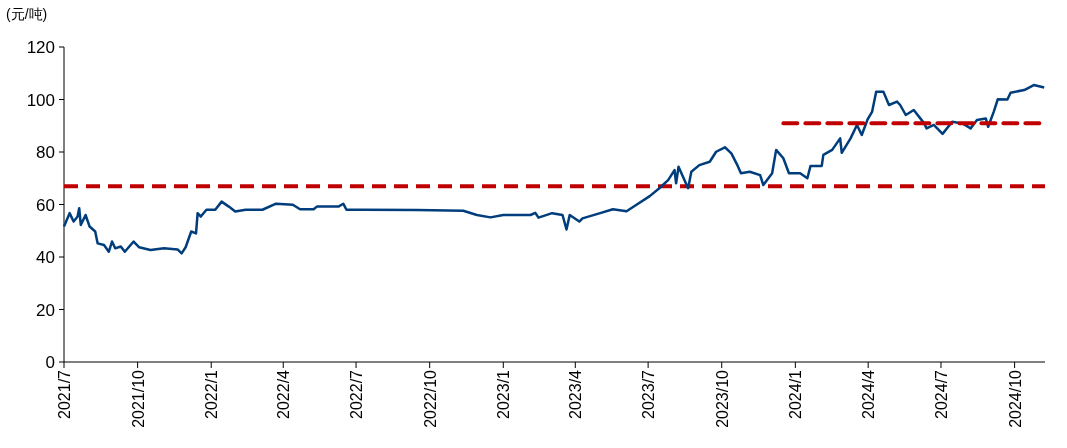 The width and height of the screenshot is (1067, 448). What do you see at coordinates (722, 398) in the screenshot?
I see `x-tick-label: 2023/10` at bounding box center [722, 398].